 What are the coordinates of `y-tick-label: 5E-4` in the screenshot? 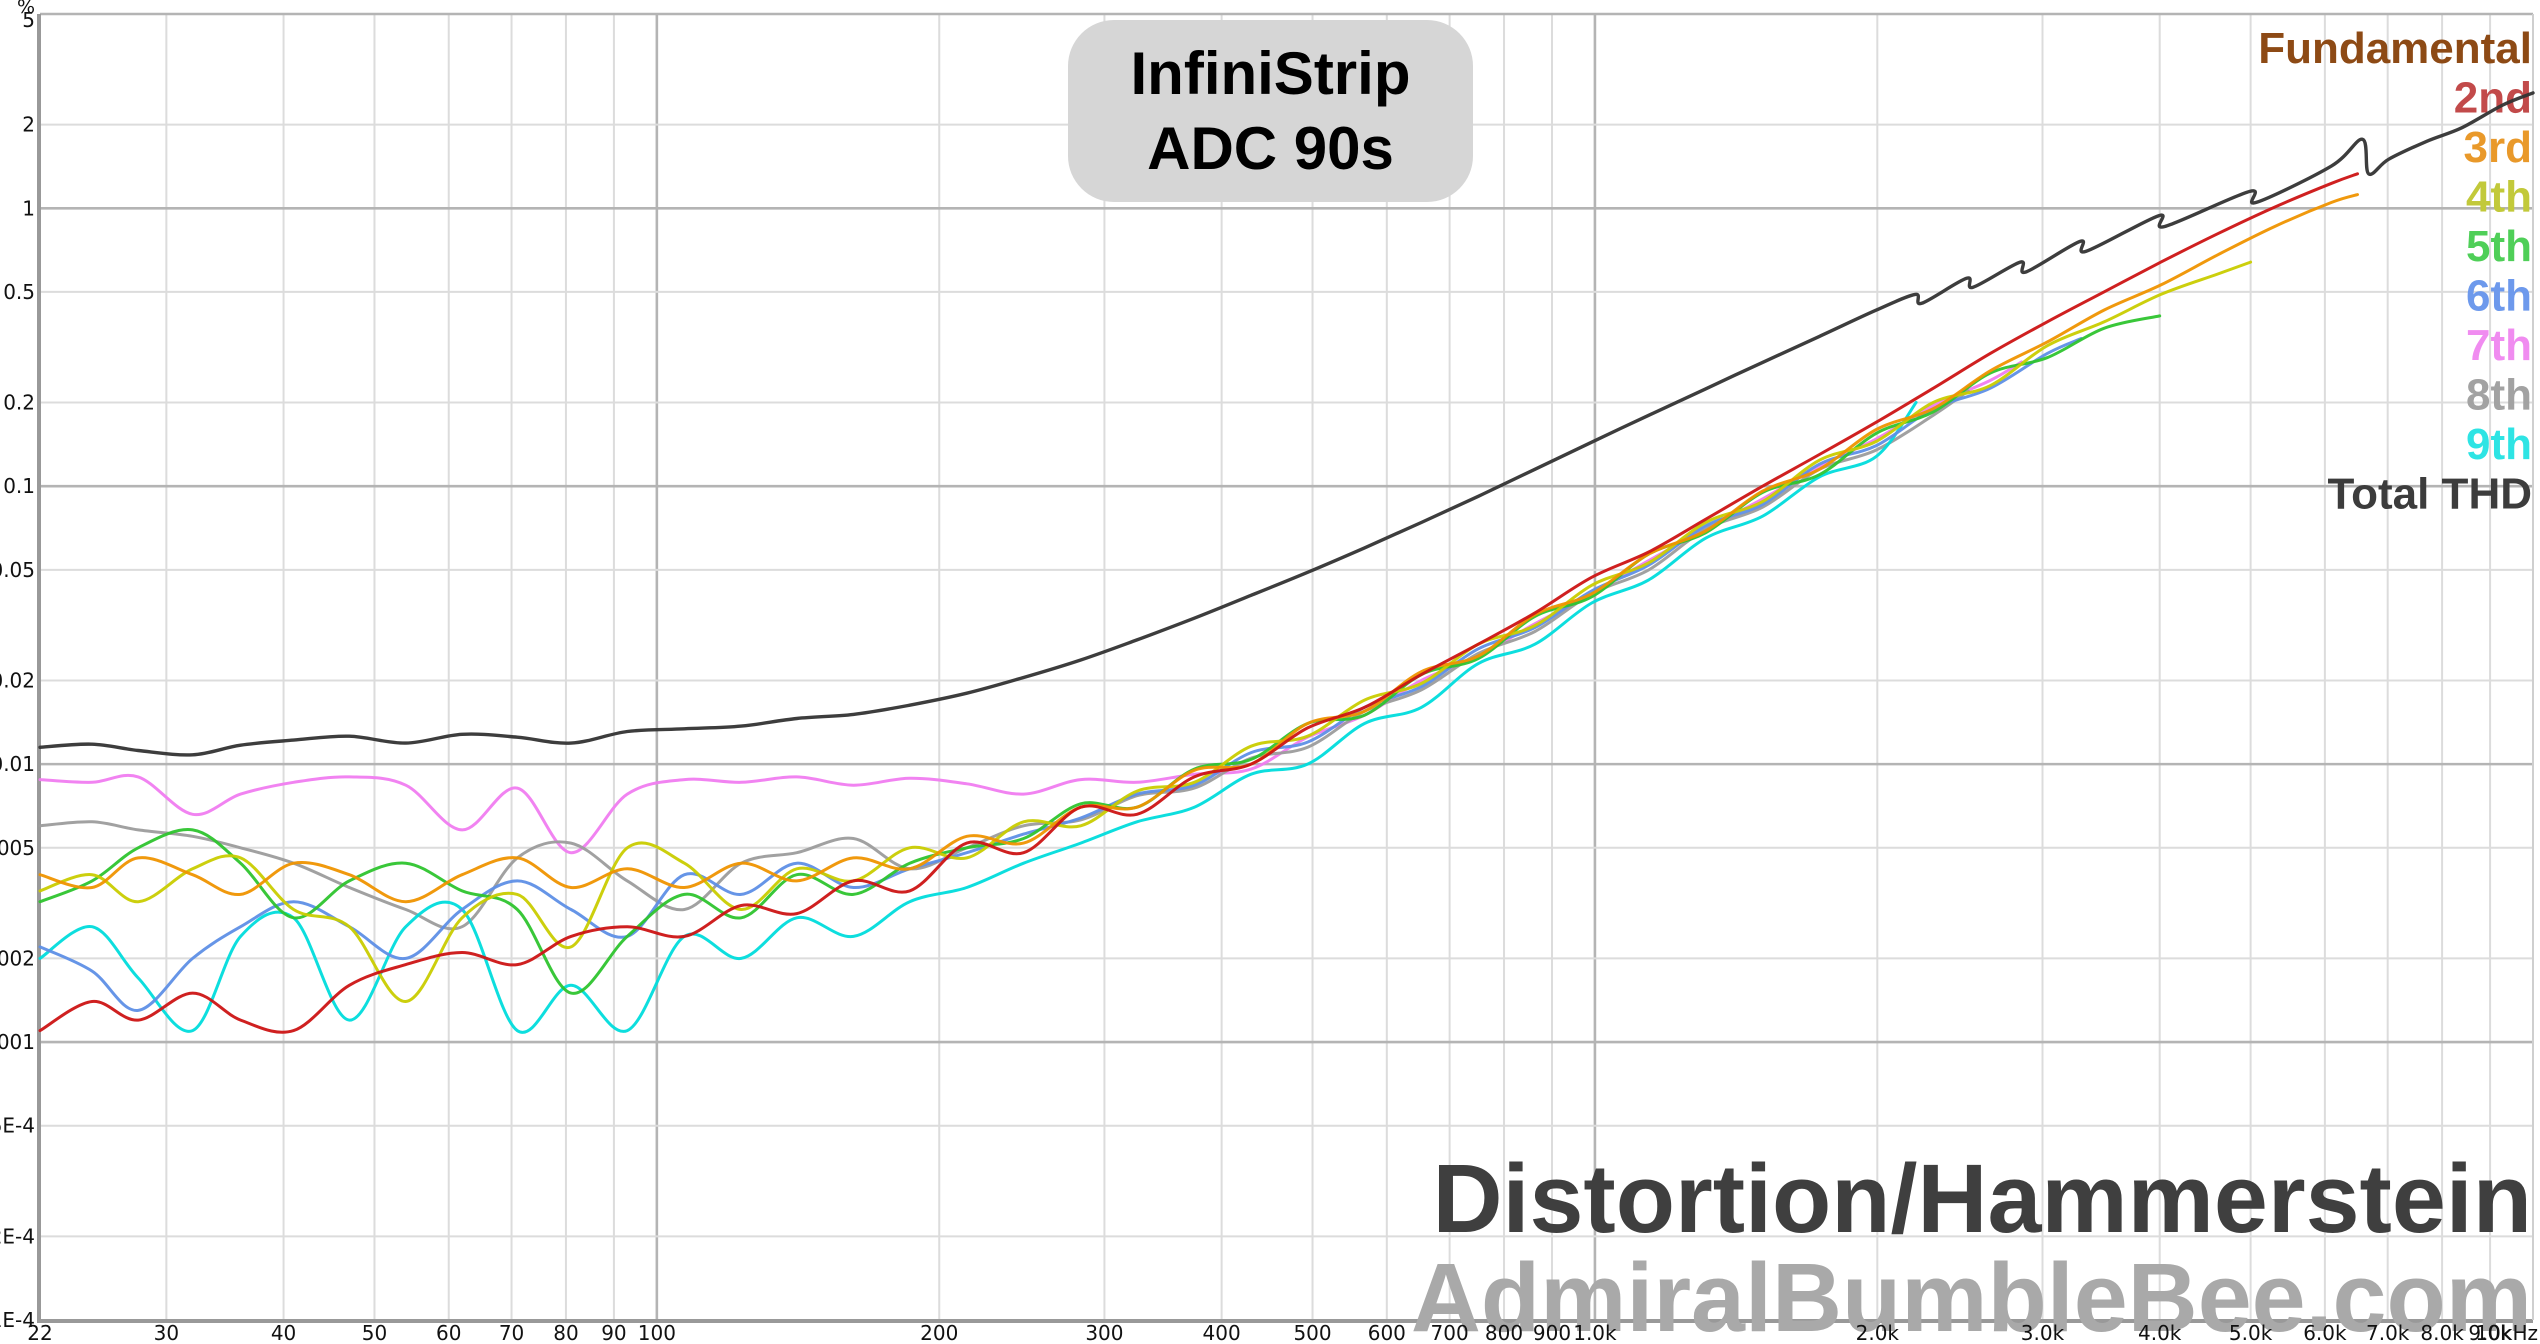 It's located at (17, 1126).